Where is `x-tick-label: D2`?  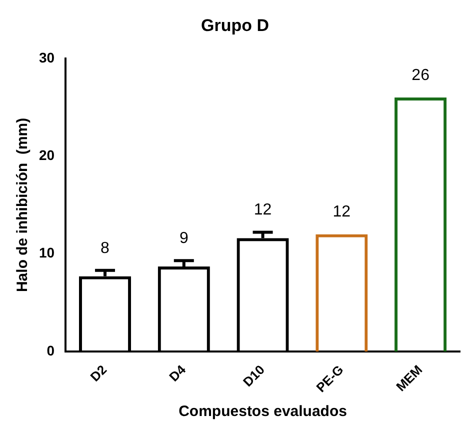
x-tick-label: D2 is located at coordinates (98, 373).